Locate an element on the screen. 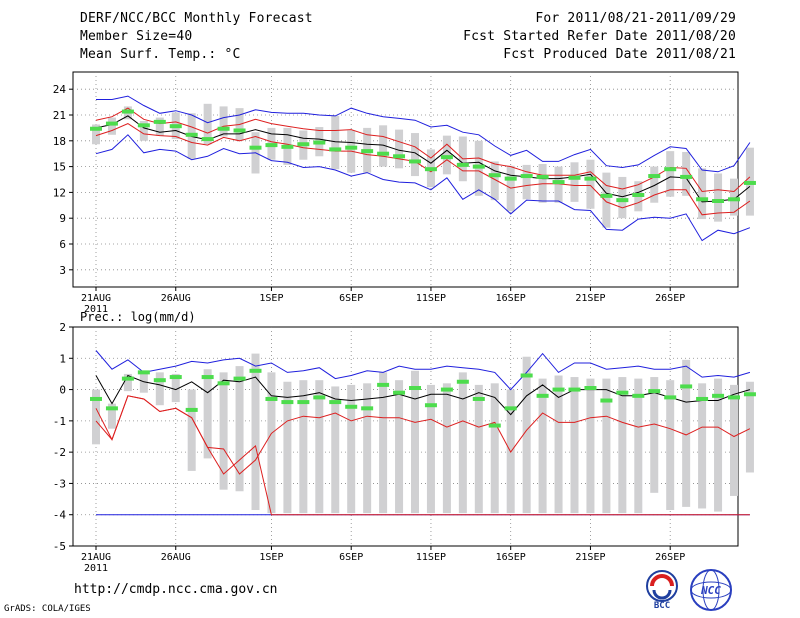 The width and height of the screenshot is (800, 618). temp-xtick-label: 16SEP is located at coordinates (511, 298).